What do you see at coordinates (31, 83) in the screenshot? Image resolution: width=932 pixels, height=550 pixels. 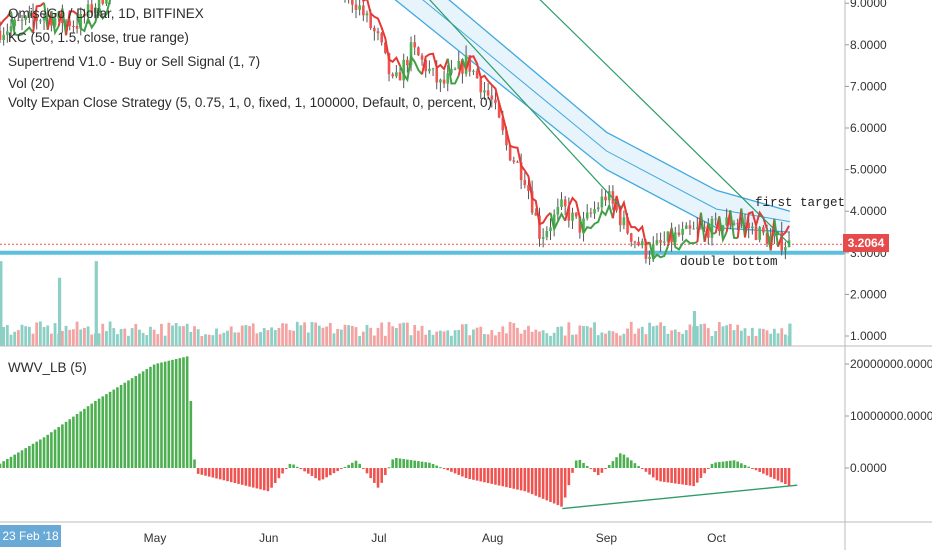 I see `legend-volume: Vol (20)` at bounding box center [31, 83].